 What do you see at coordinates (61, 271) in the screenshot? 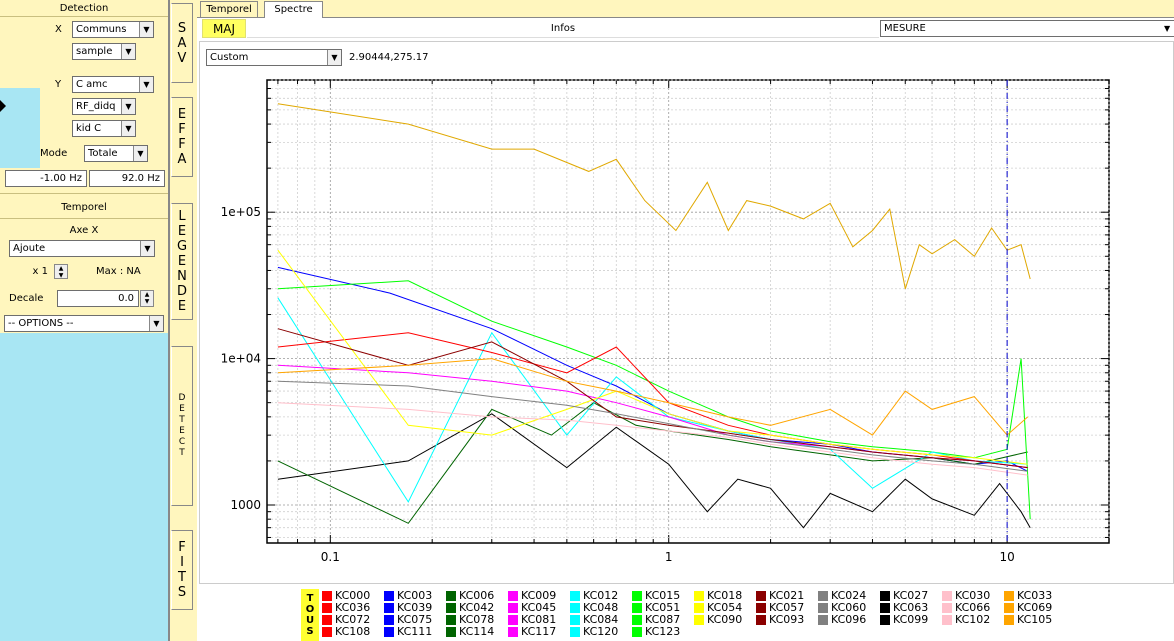
I see `multiplier-stepper: ▲ ▼` at bounding box center [61, 271].